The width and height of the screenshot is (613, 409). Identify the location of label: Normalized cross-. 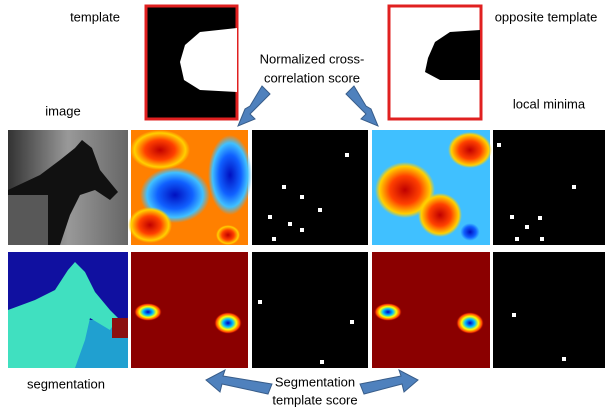
(312, 58).